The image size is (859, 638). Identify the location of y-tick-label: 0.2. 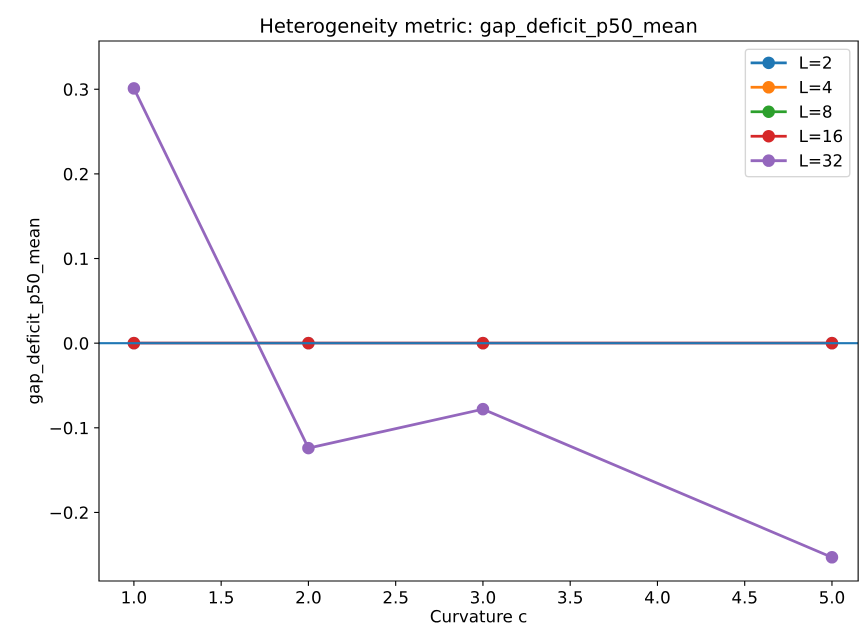
(76, 174).